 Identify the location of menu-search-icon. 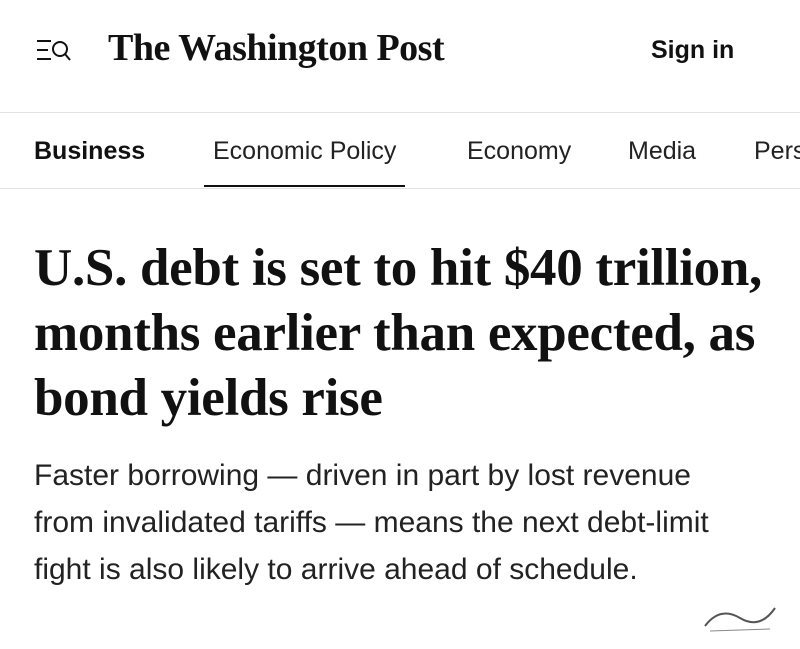
(54, 52).